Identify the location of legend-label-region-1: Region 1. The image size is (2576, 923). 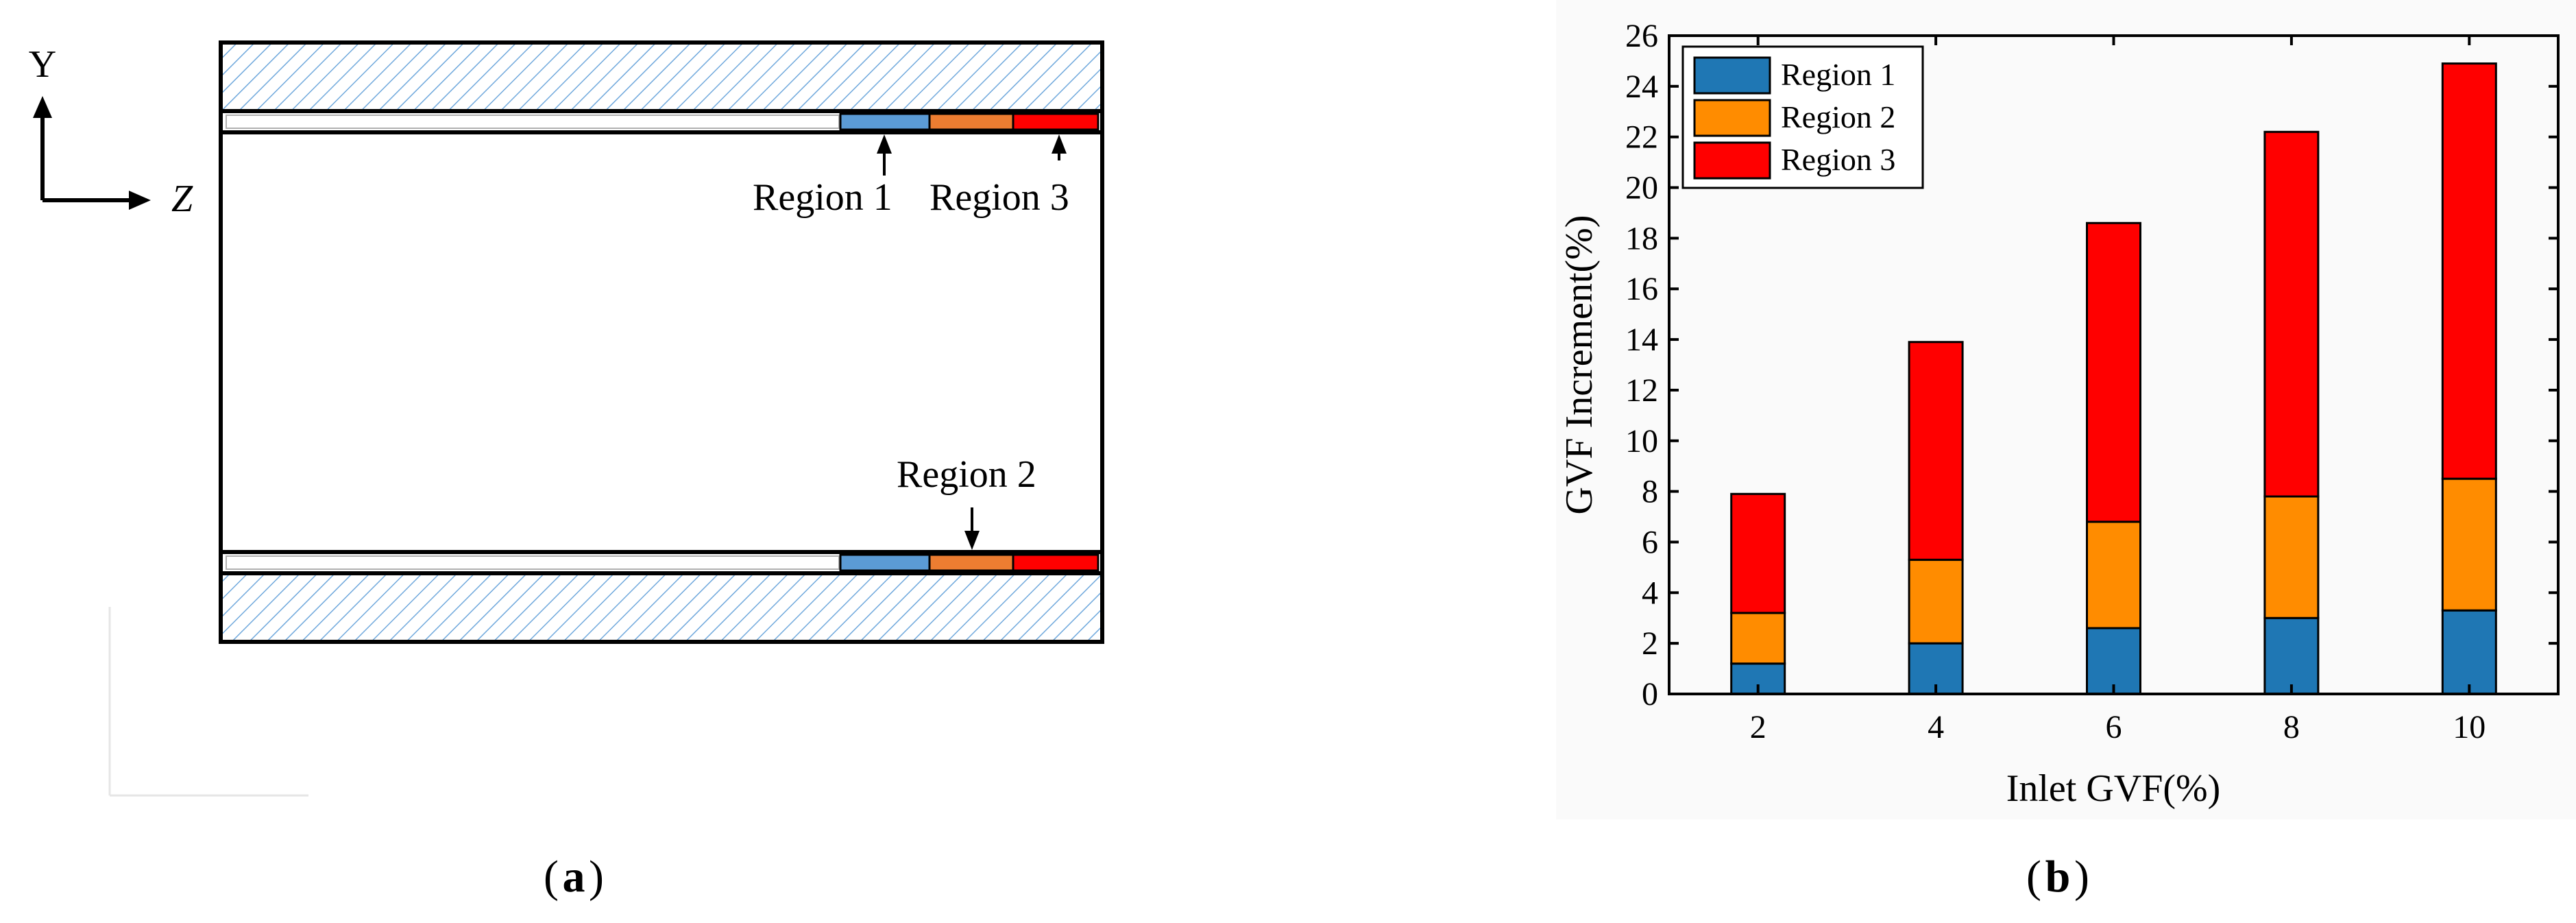
(1838, 74).